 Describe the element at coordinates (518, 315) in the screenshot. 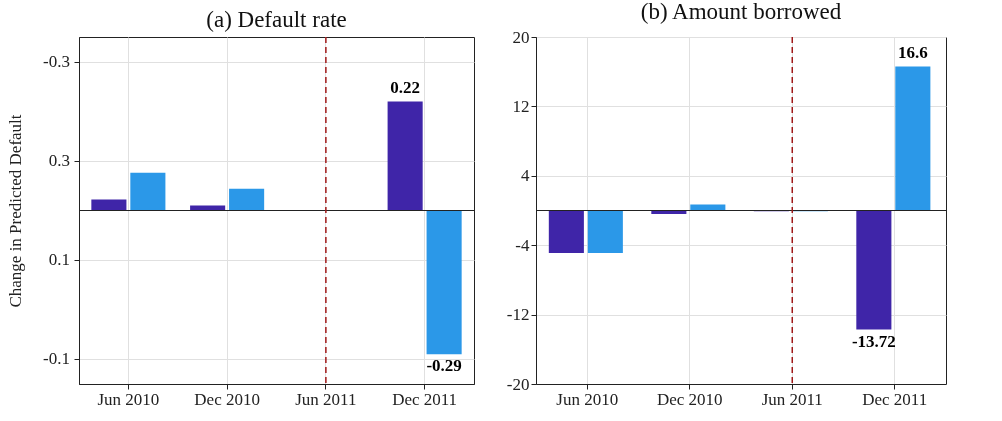

I see `y-tick-label: -12` at that location.